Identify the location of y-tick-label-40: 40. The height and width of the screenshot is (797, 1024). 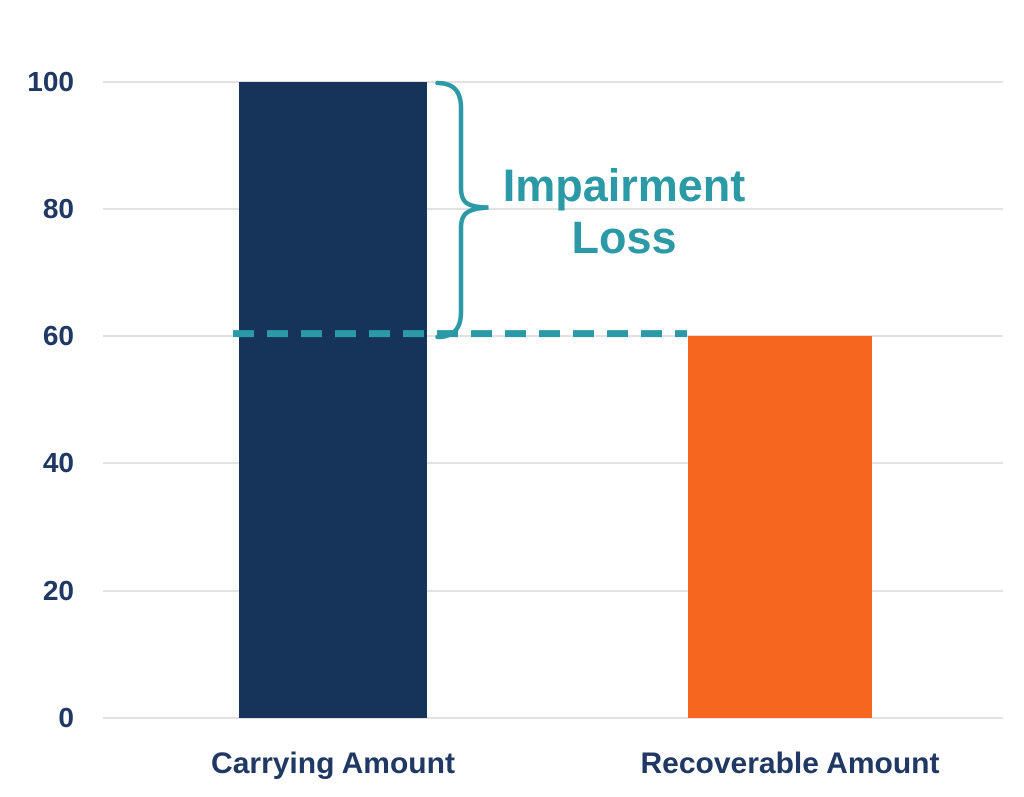
(58, 463).